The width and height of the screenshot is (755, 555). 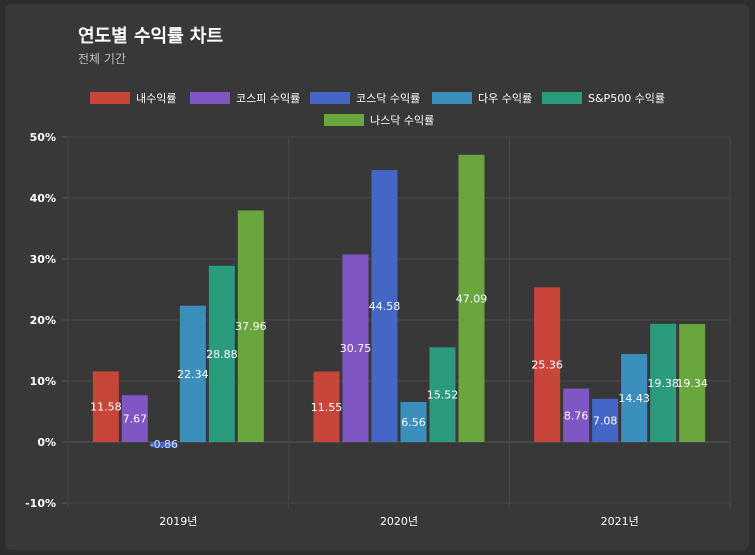 I want to click on y-tick-label: 50%, so click(x=43, y=137).